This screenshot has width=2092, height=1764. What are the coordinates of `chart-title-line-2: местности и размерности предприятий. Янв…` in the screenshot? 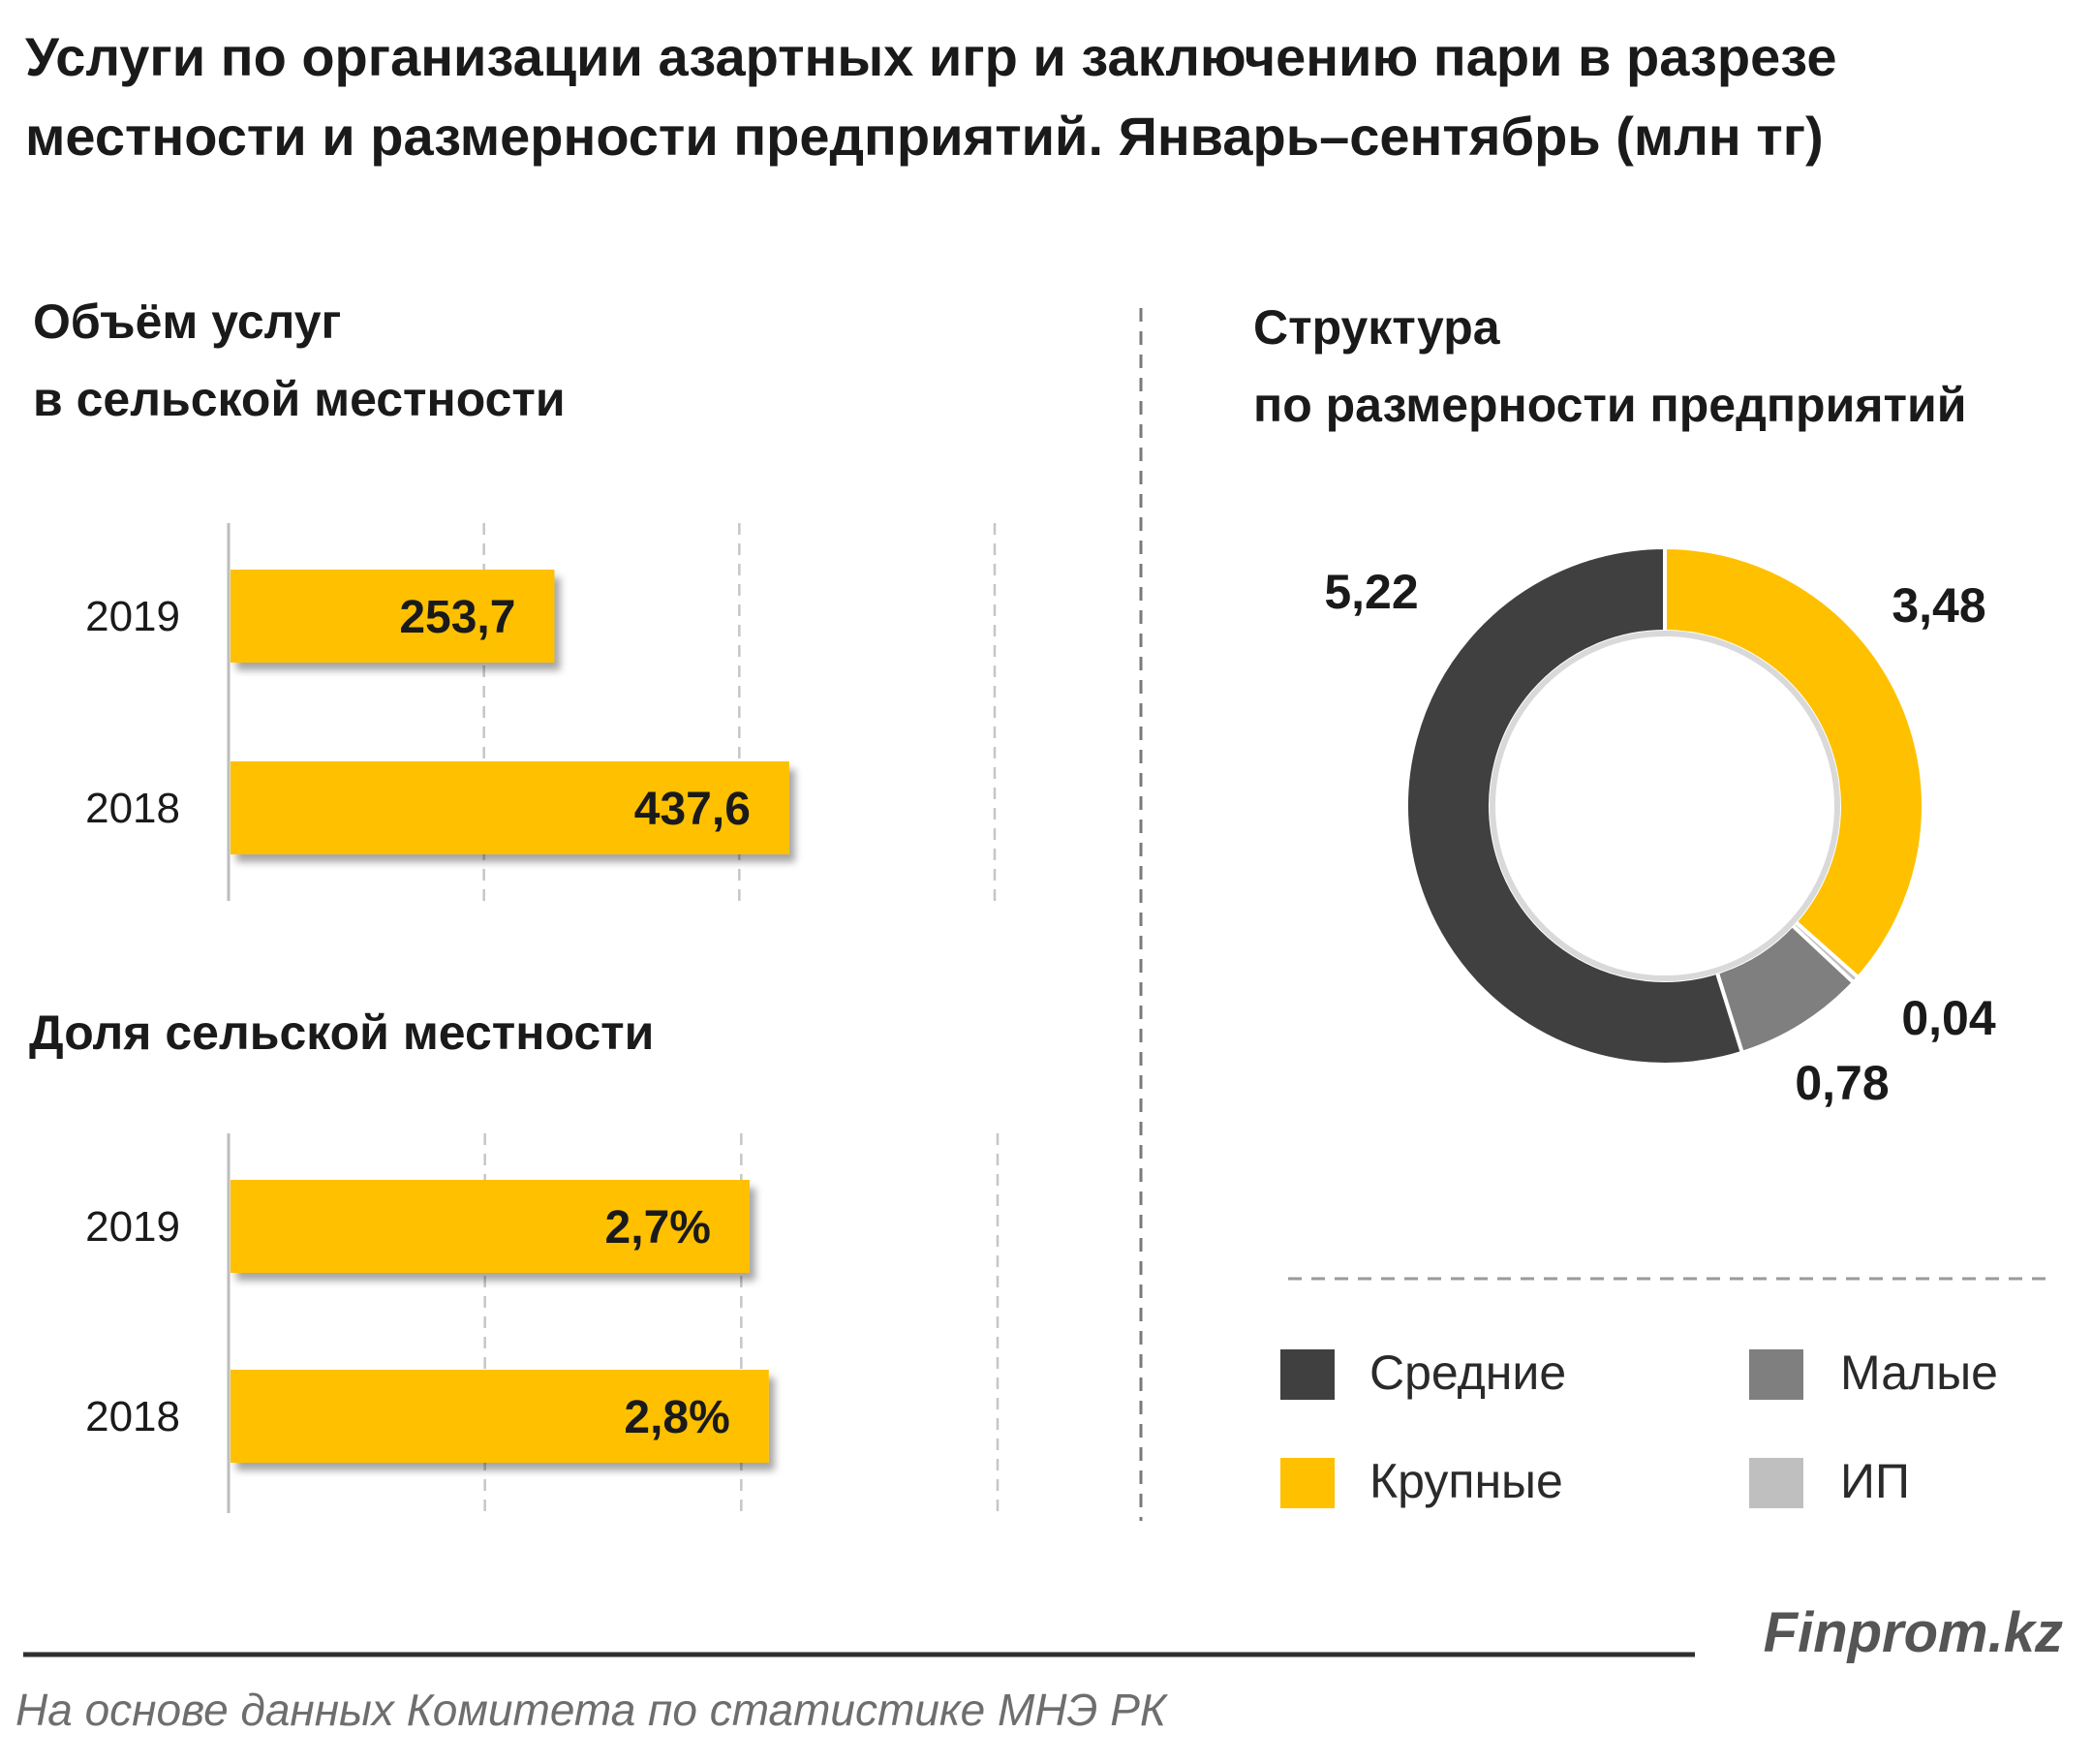 It's located at (924, 136).